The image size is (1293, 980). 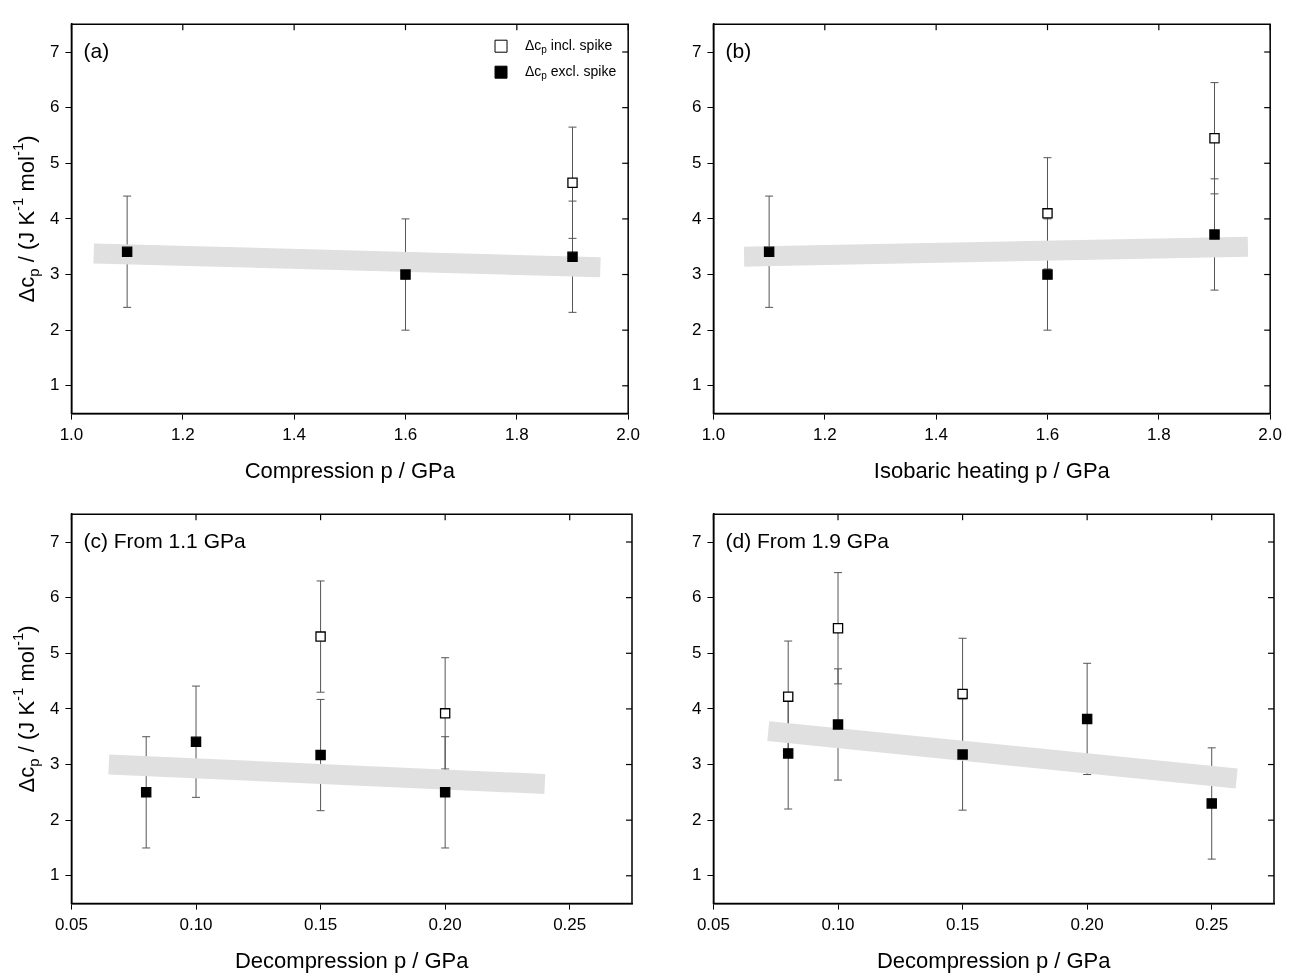 I want to click on x-axis-title: Compression p / GPa, so click(x=350, y=471).